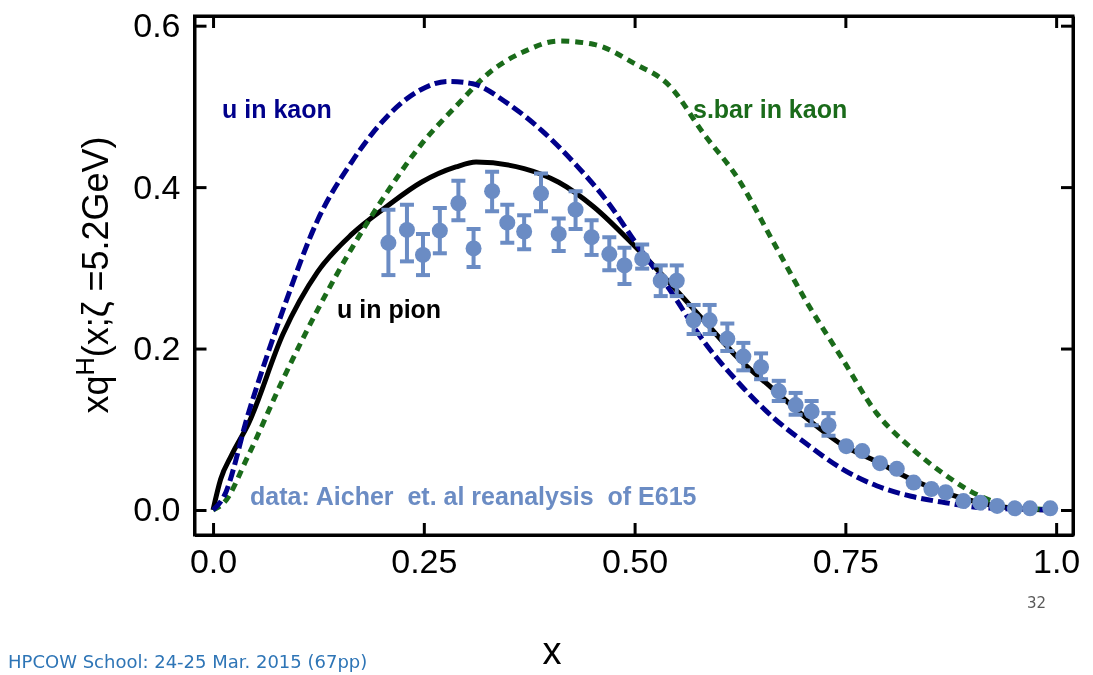  What do you see at coordinates (157, 509) in the screenshot?
I see `y-tick-label: 0.0` at bounding box center [157, 509].